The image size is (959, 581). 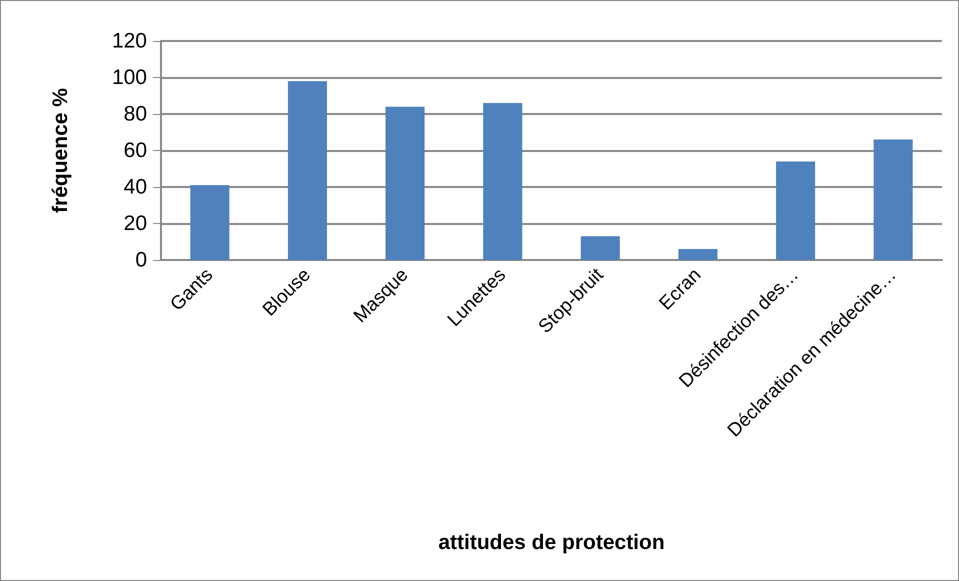 I want to click on y-axis-title: fréquence %, so click(x=60, y=150).